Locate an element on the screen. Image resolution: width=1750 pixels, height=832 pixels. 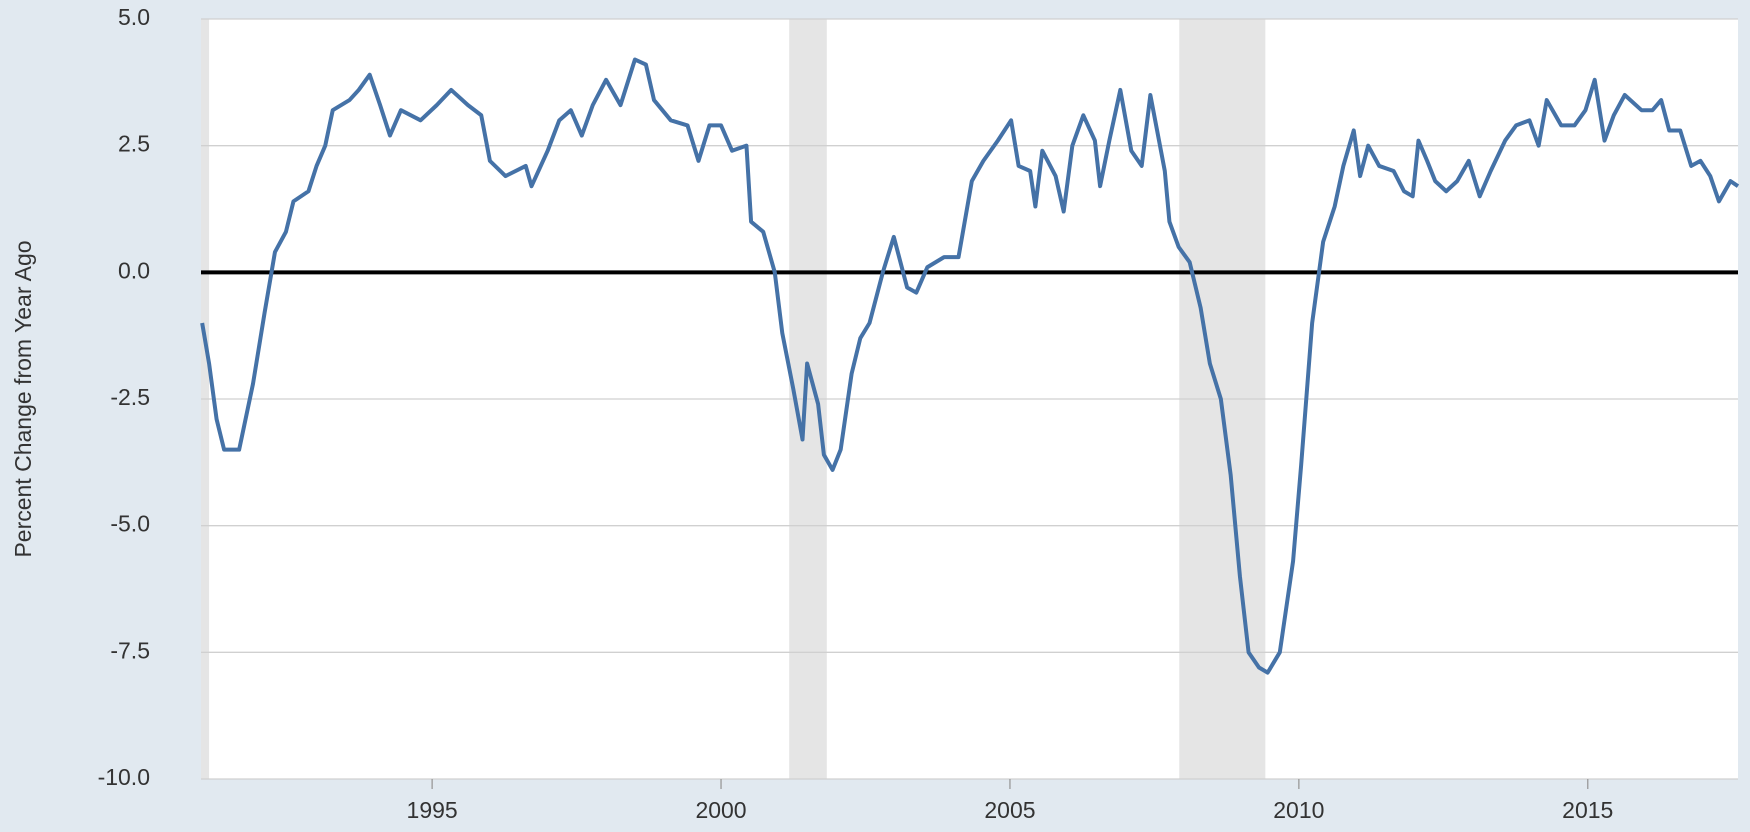
x-tick-label: 2005 is located at coordinates (1009, 810).